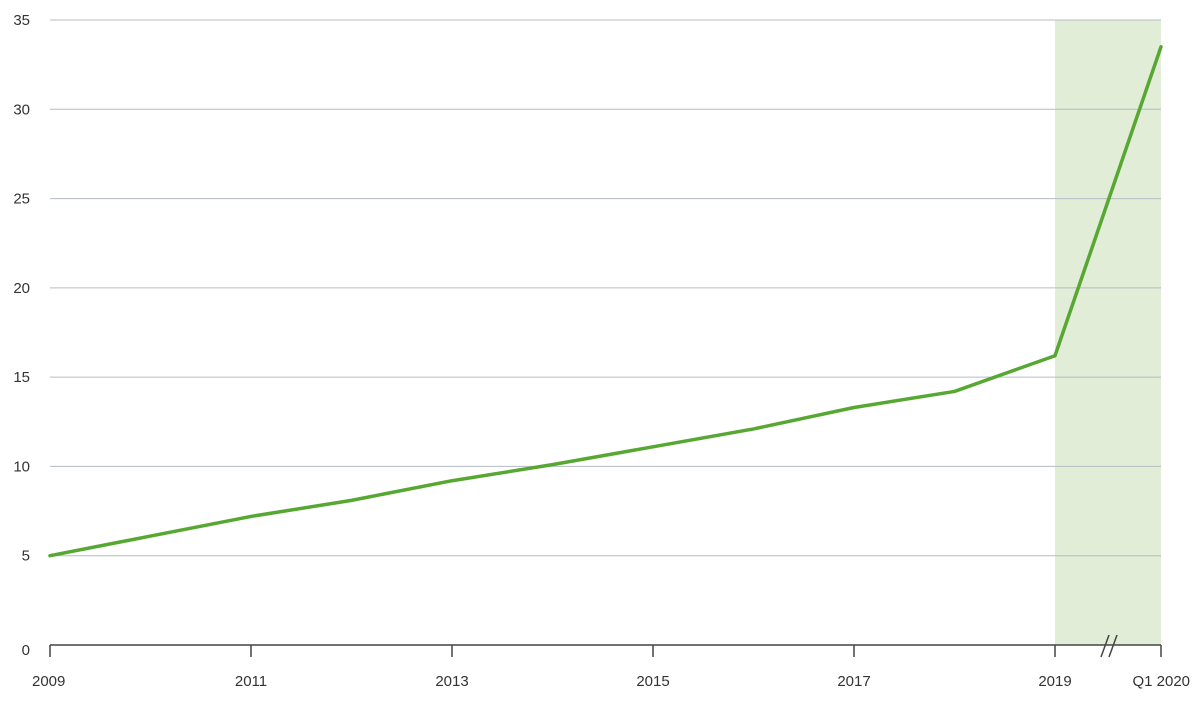  Describe the element at coordinates (26, 650) in the screenshot. I see `y-tick-label: 0` at that location.